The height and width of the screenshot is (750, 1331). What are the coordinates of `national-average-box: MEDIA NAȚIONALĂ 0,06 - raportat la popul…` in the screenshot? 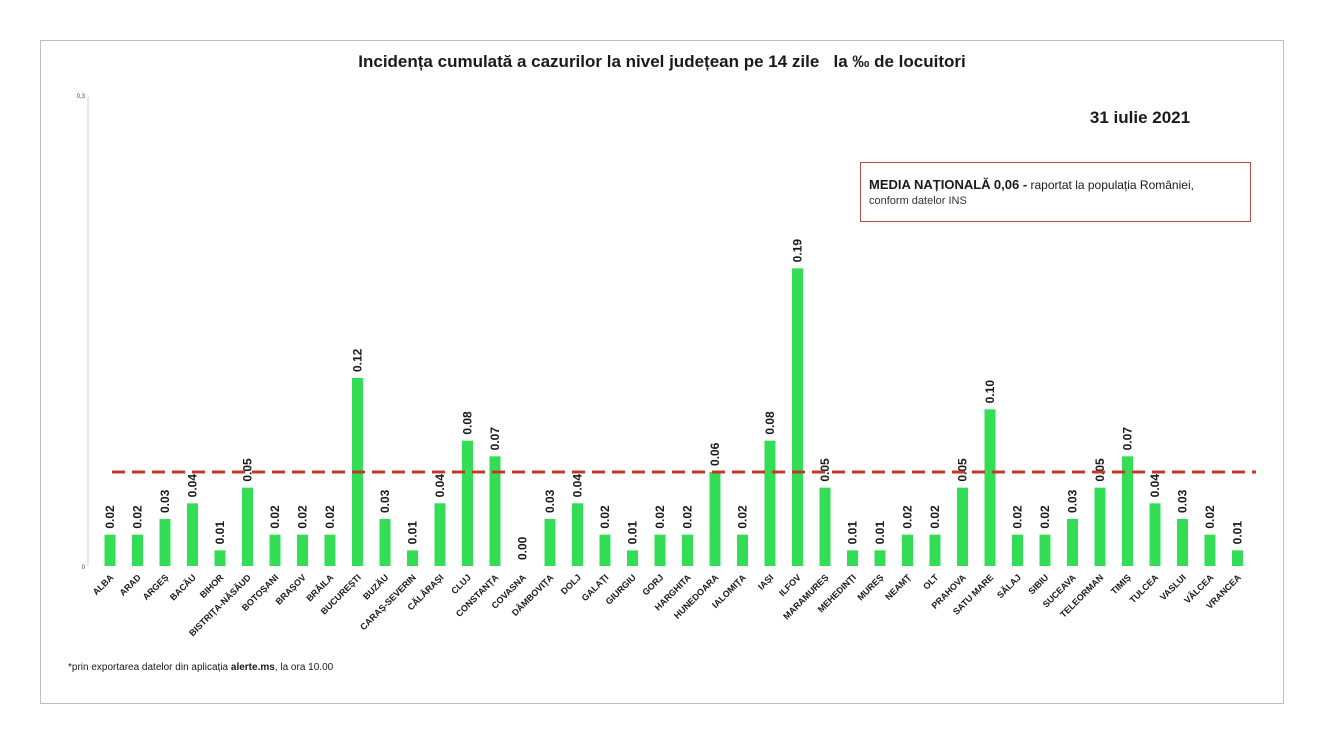 It's located at (1055, 192).